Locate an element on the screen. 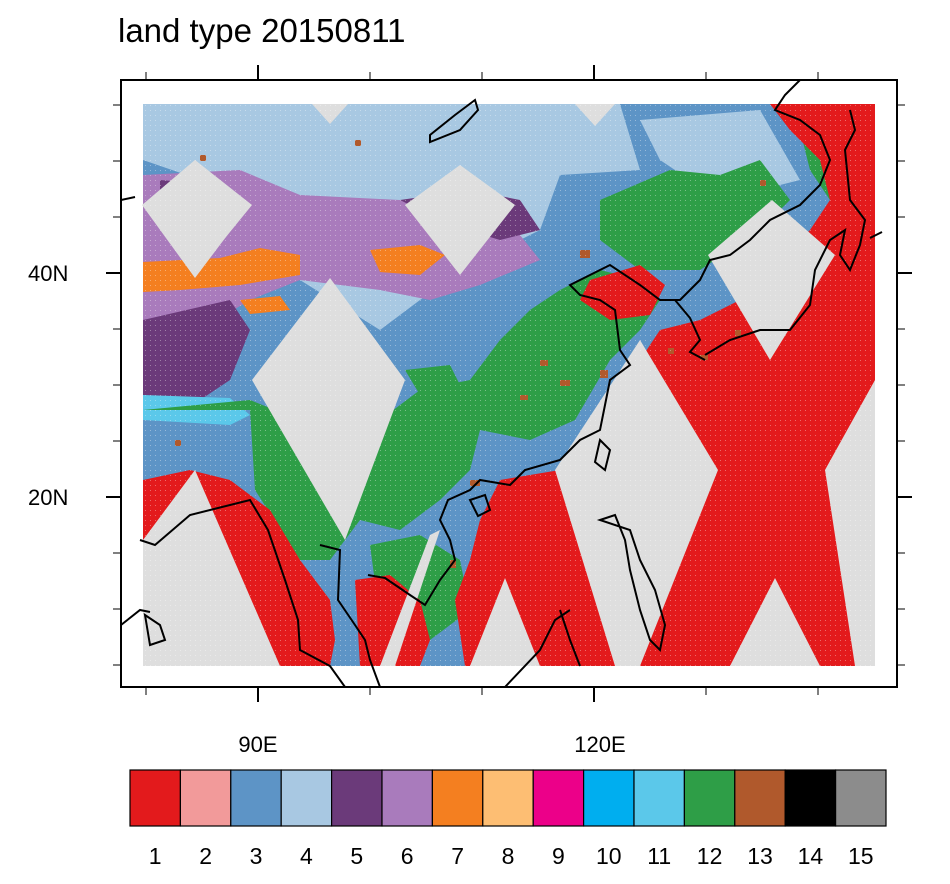  lat-label-20n: 20N is located at coordinates (48, 497).